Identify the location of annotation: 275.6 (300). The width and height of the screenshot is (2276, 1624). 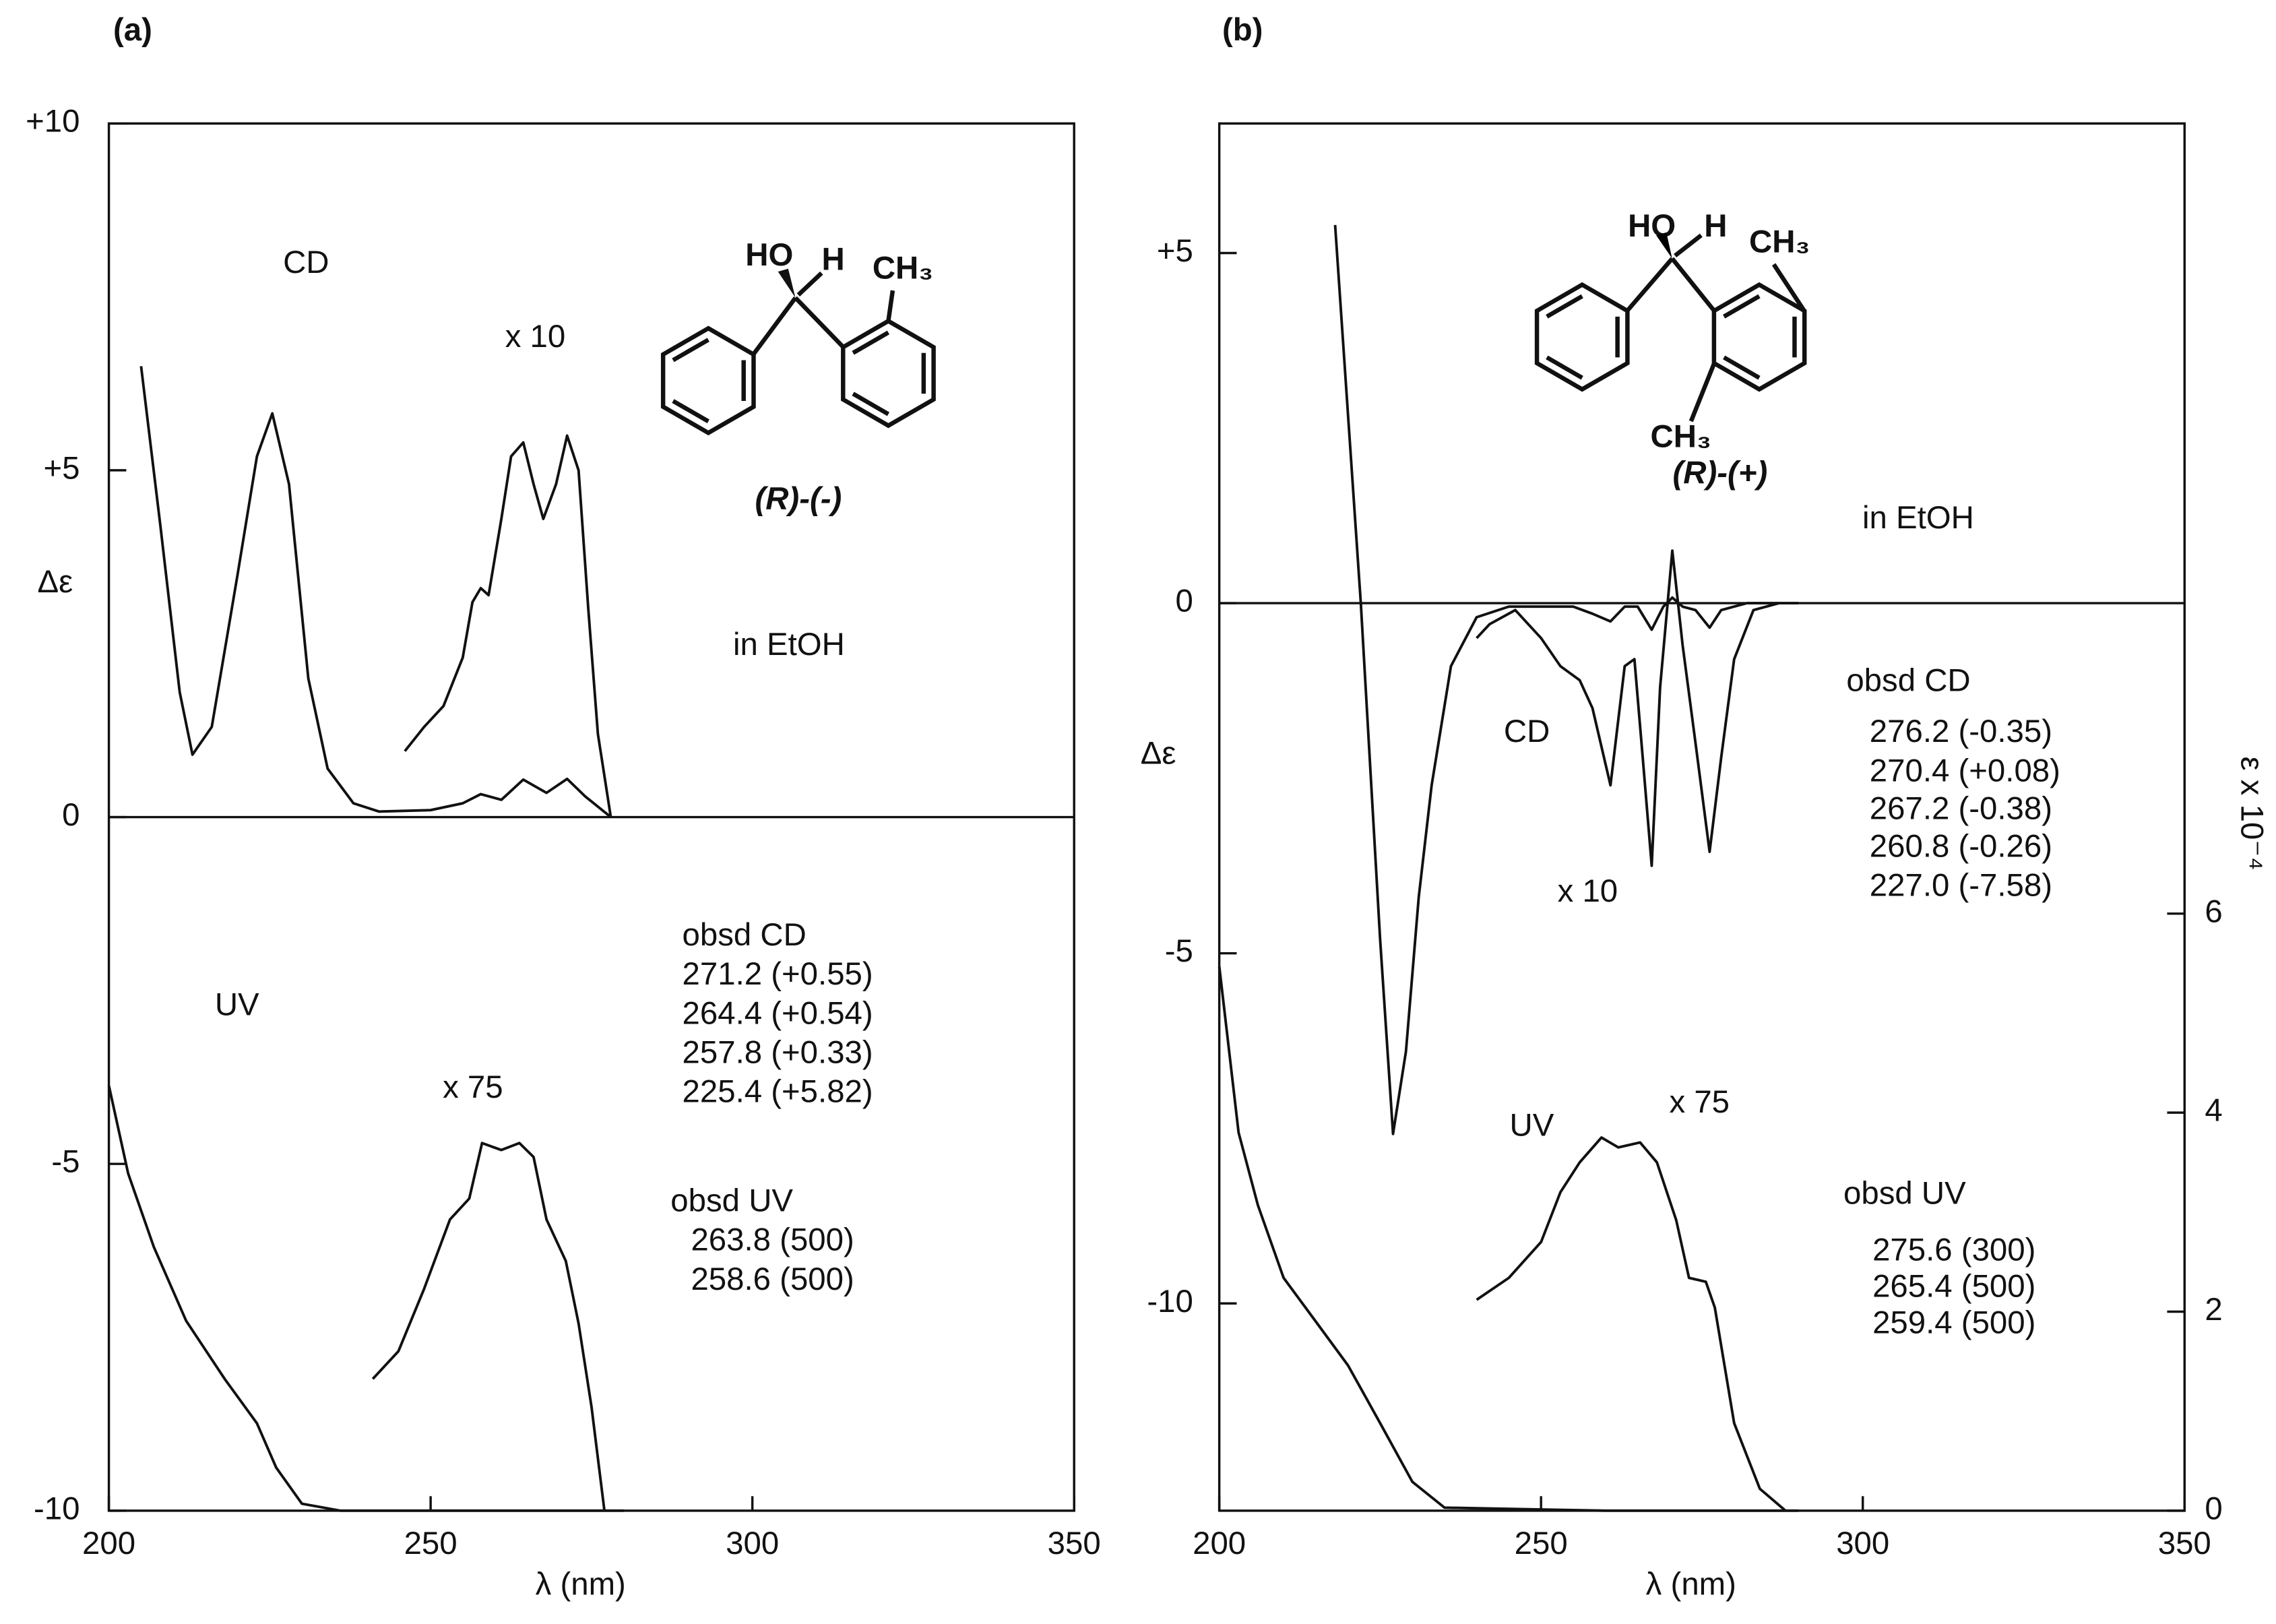
(1954, 1250).